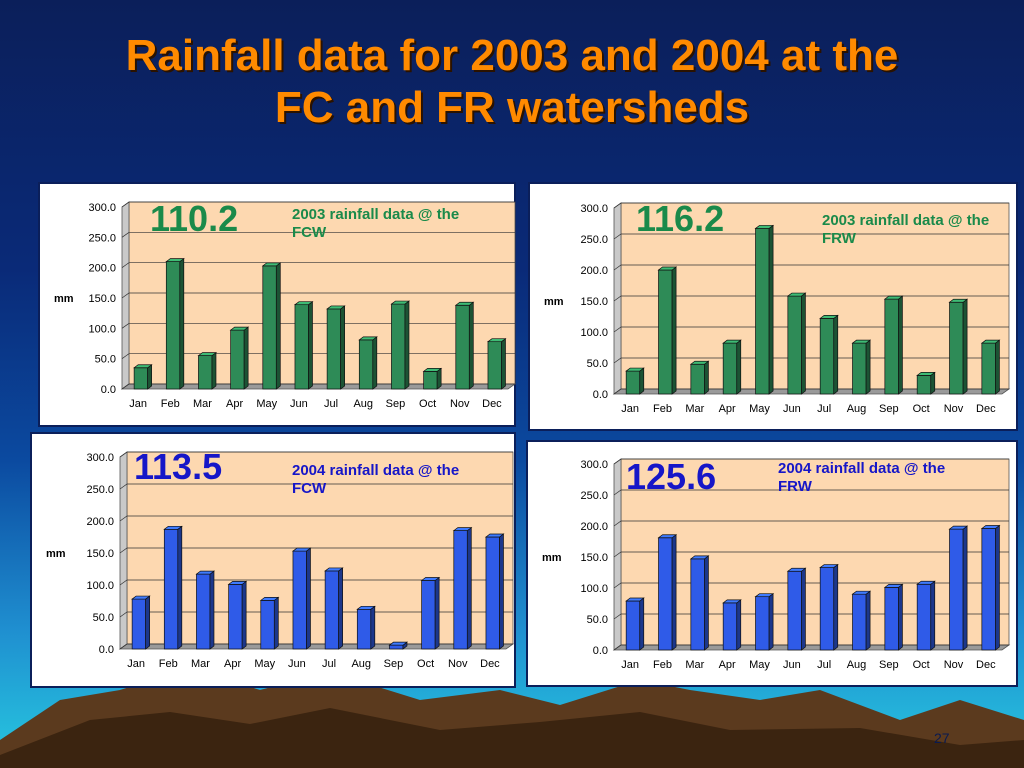 The image size is (1024, 768). Describe the element at coordinates (361, 664) in the screenshot. I see `x-tick-label: Aug` at that location.